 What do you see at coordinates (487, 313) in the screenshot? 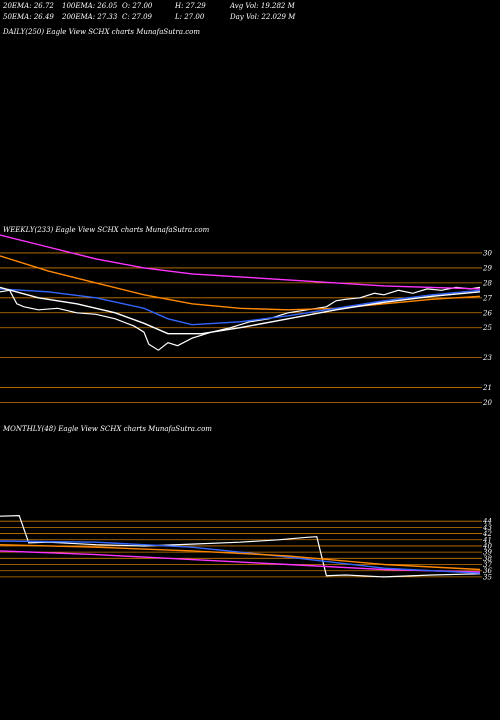
I see `weekly-tick-label: 26` at bounding box center [487, 313].